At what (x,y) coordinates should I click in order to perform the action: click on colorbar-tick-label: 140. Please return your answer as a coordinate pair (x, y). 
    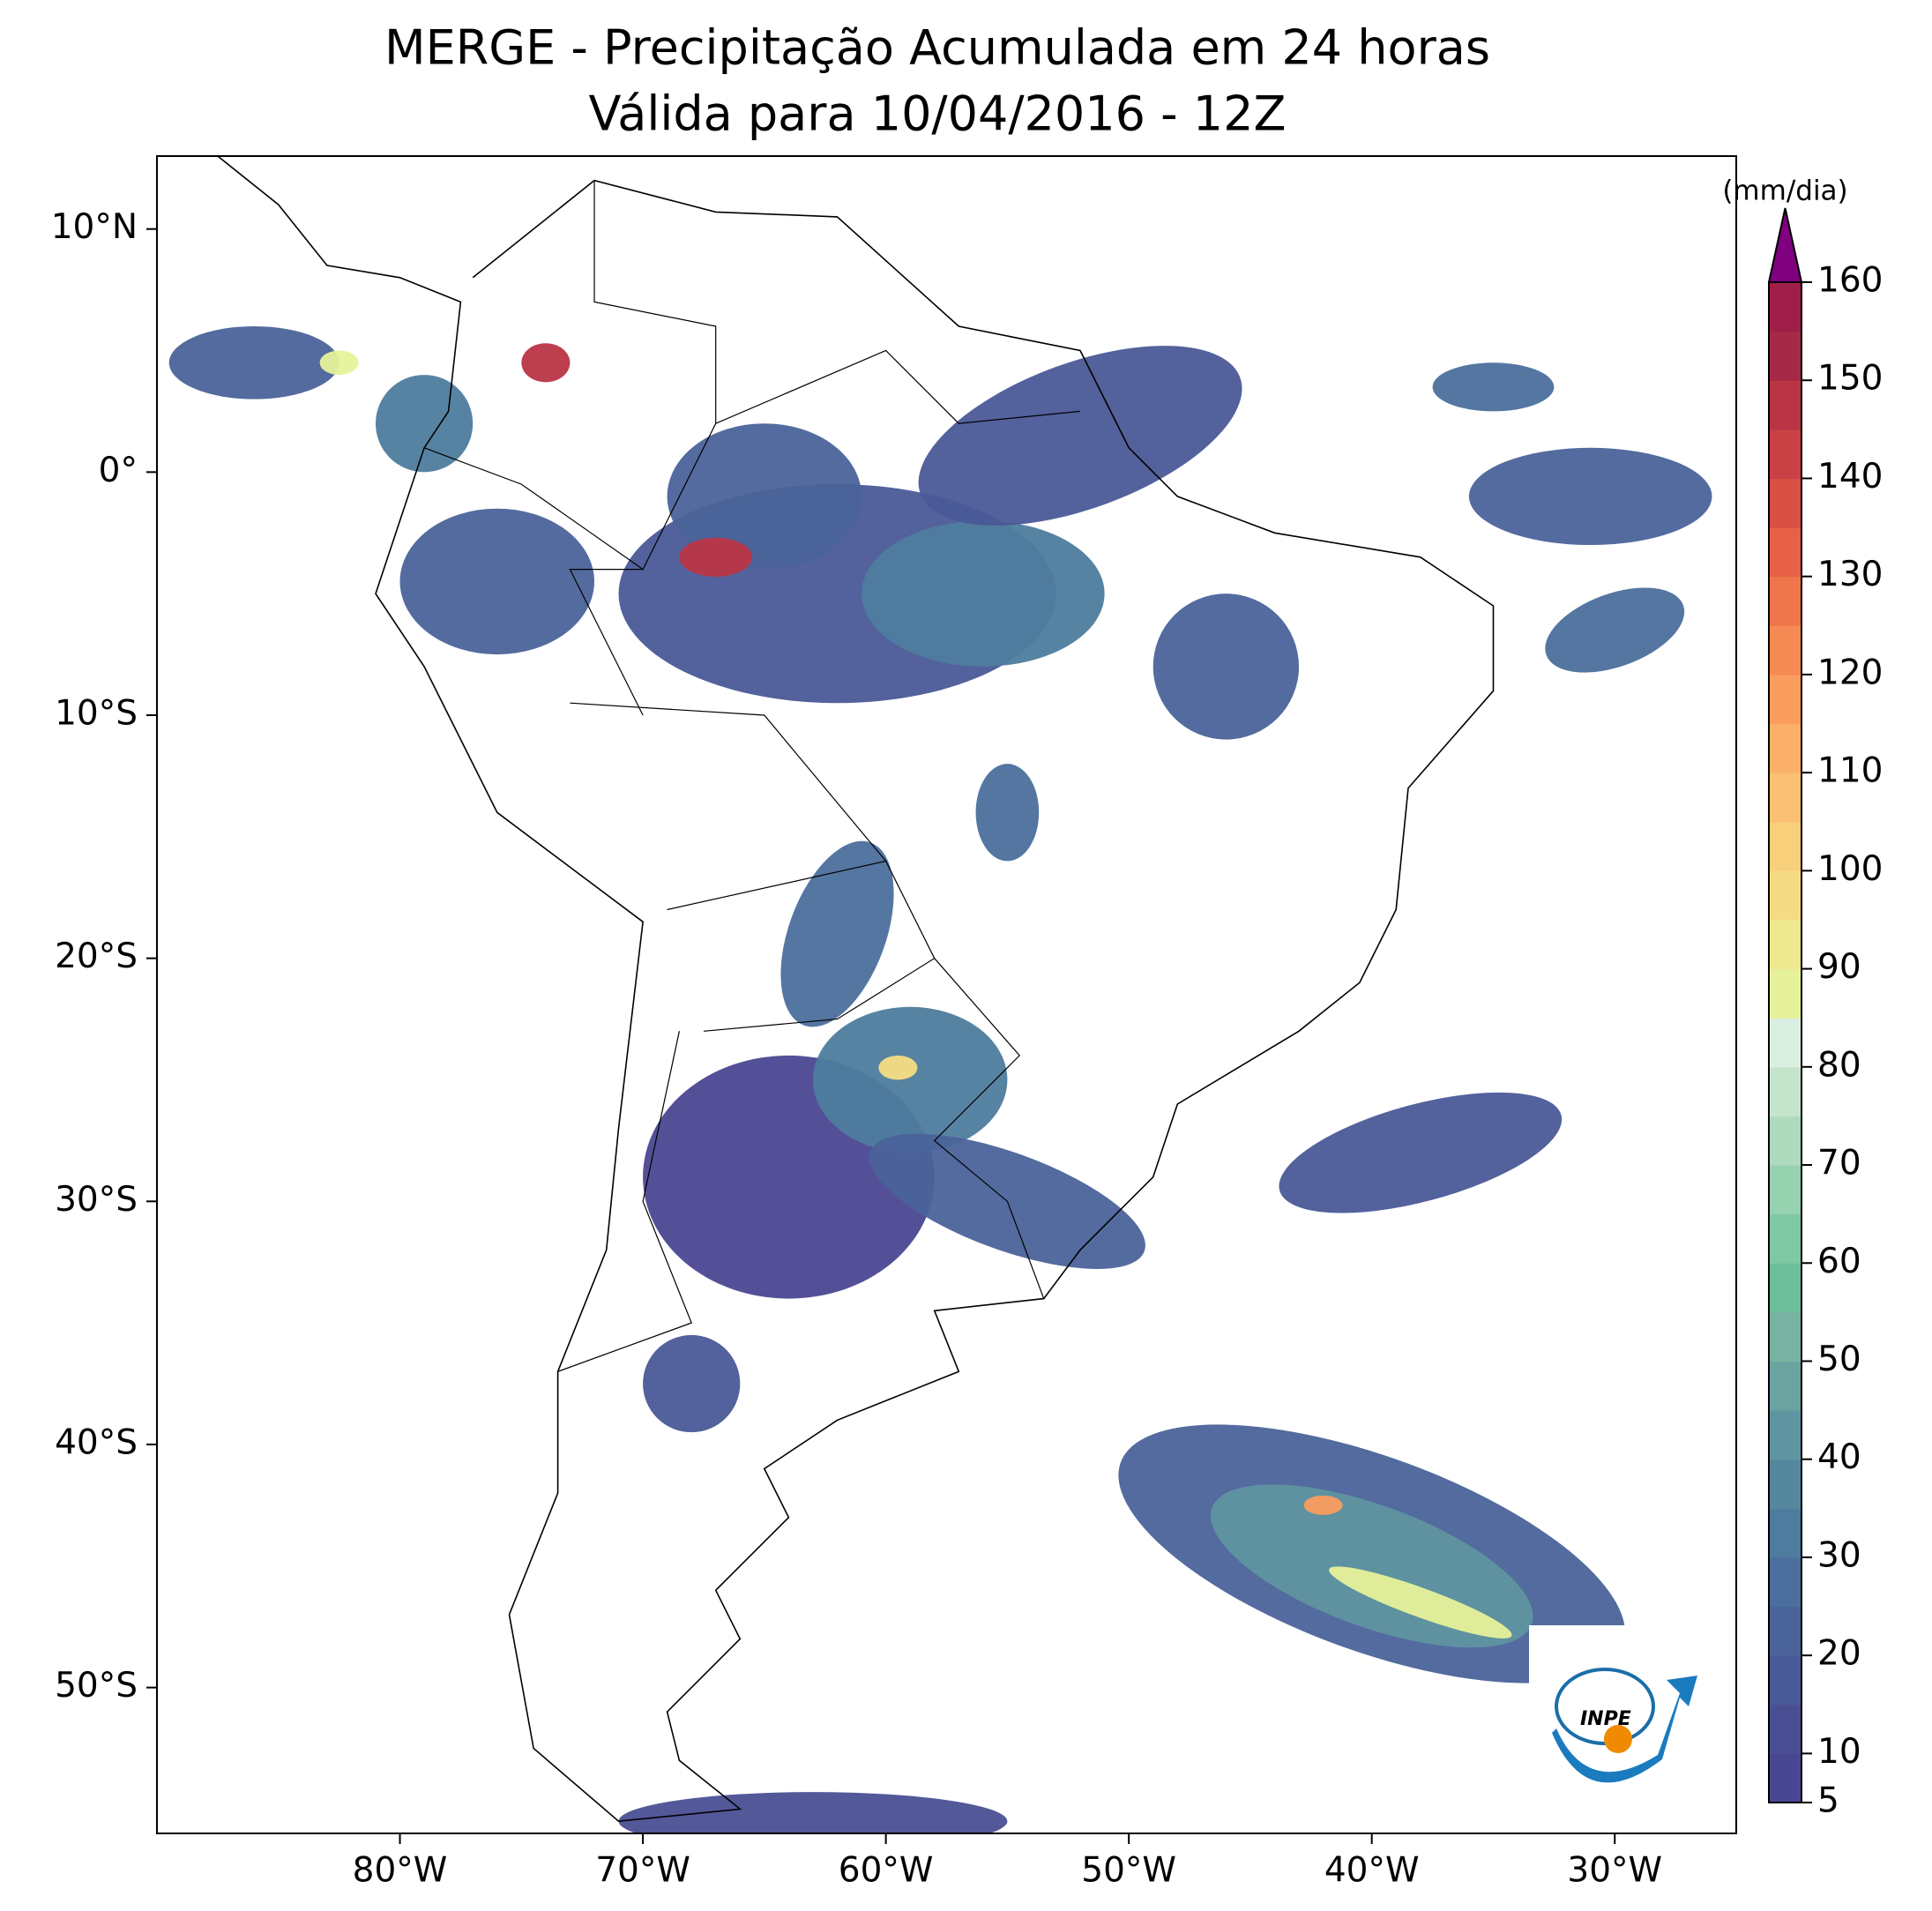
    Looking at the image, I should click on (1850, 477).